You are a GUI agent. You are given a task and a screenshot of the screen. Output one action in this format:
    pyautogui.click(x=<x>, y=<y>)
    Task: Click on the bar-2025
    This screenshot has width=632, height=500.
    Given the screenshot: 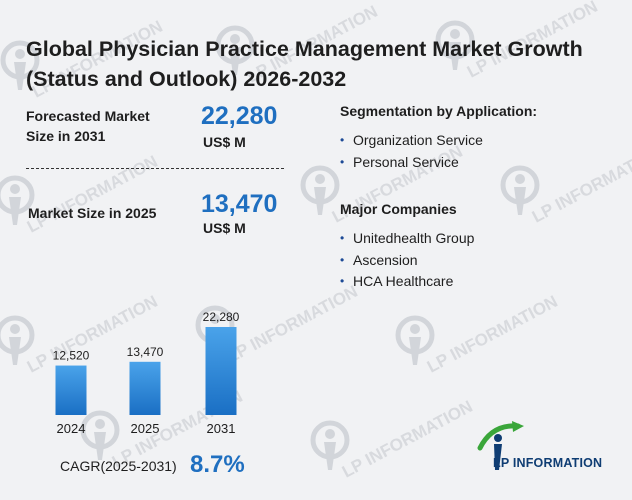 What is the action you would take?
    pyautogui.click(x=145, y=388)
    